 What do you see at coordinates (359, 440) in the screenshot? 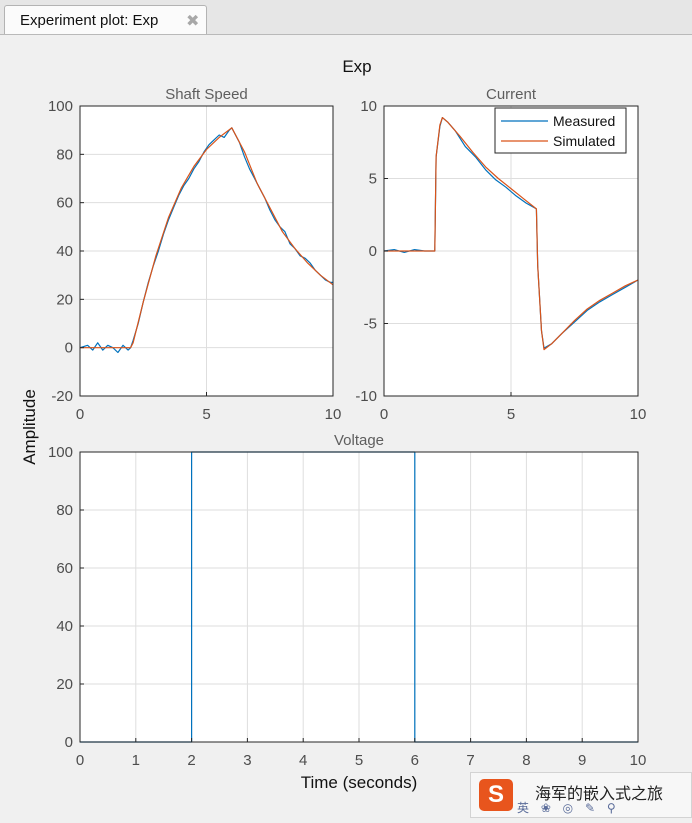
I see `plot-title: Voltage` at bounding box center [359, 440].